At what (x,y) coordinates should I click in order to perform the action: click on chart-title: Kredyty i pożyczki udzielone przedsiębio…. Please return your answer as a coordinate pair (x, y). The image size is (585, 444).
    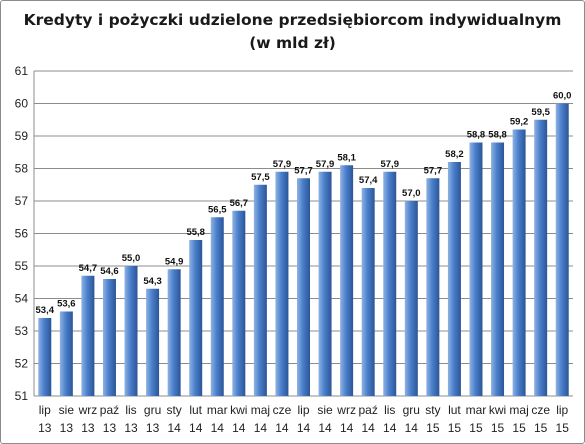
    Looking at the image, I should click on (292, 31).